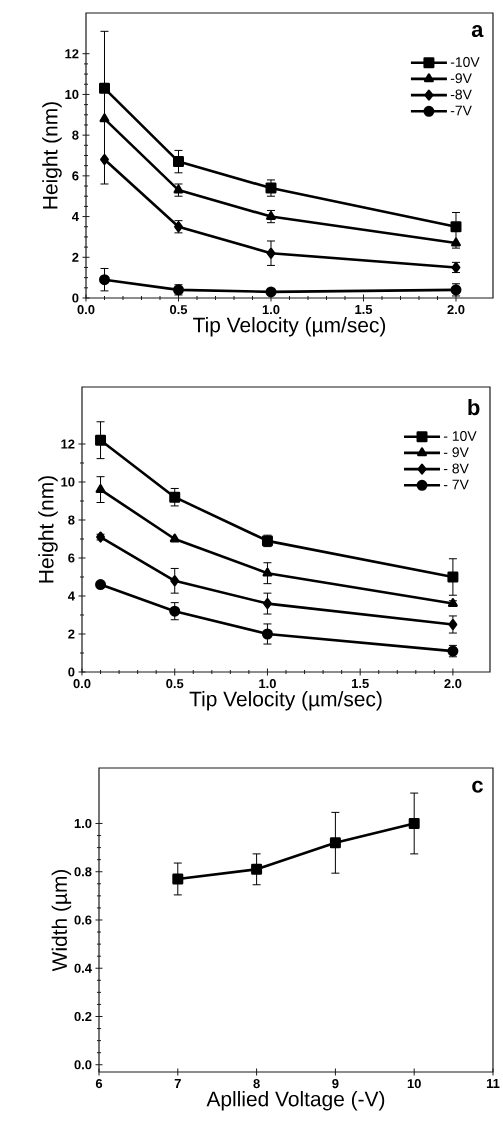  Describe the element at coordinates (461, 110) in the screenshot. I see `legend-label: -7V` at that location.